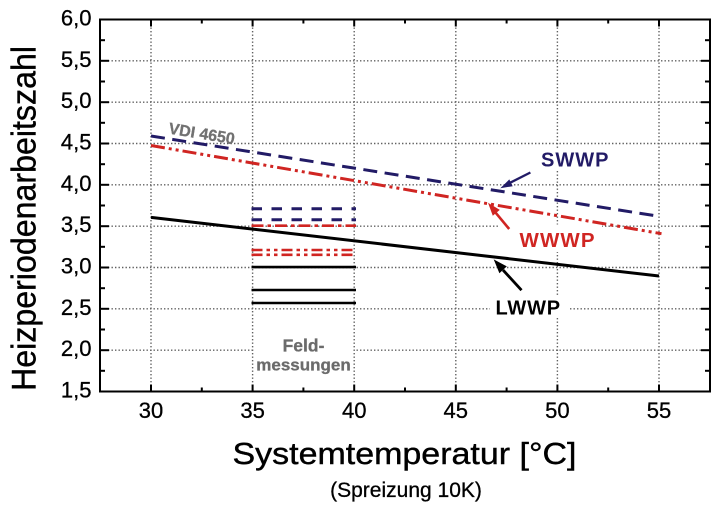  What do you see at coordinates (76, 224) in the screenshot?
I see `svg-text: 3,5` at bounding box center [76, 224].